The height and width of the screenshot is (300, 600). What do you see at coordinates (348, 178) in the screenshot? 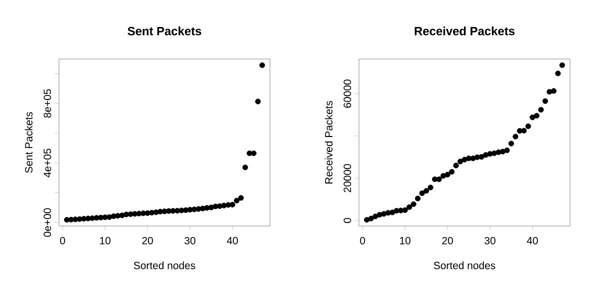
I see `y-tick-label: 20000` at bounding box center [348, 178].